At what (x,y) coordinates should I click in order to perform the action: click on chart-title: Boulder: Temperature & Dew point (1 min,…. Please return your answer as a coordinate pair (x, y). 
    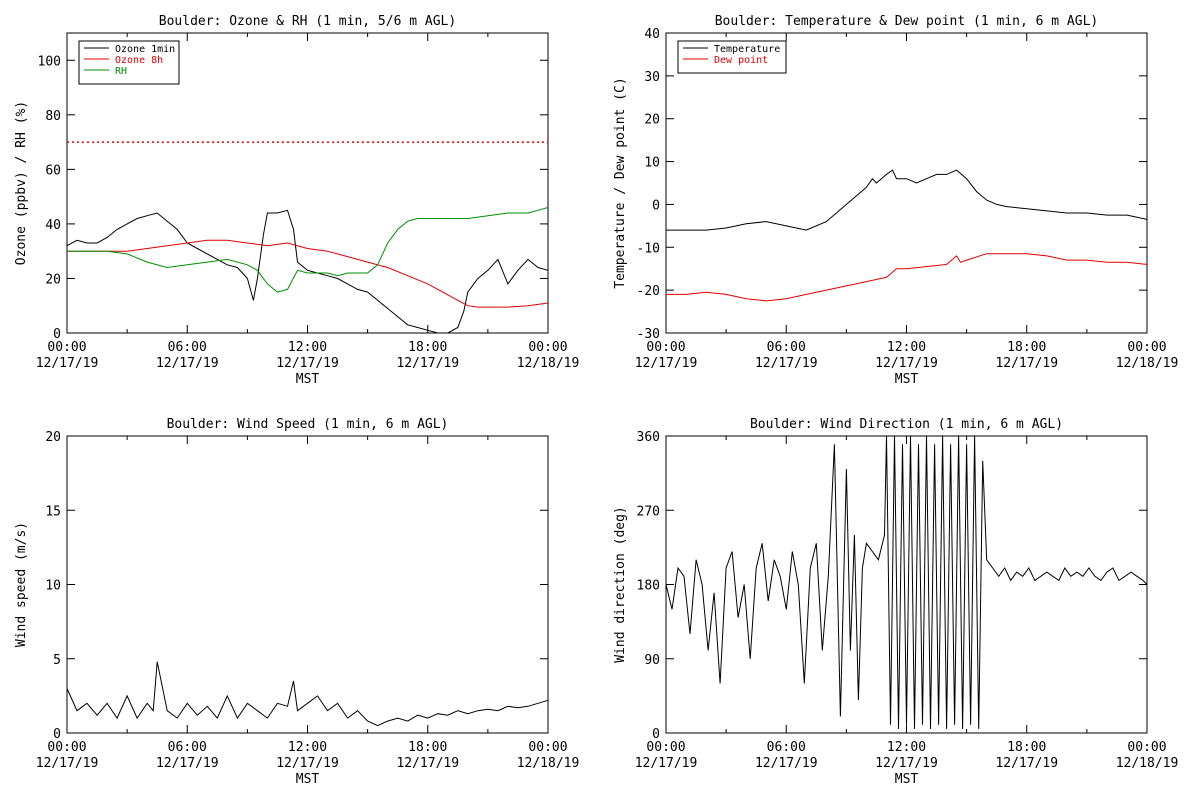
    Looking at the image, I should click on (907, 21).